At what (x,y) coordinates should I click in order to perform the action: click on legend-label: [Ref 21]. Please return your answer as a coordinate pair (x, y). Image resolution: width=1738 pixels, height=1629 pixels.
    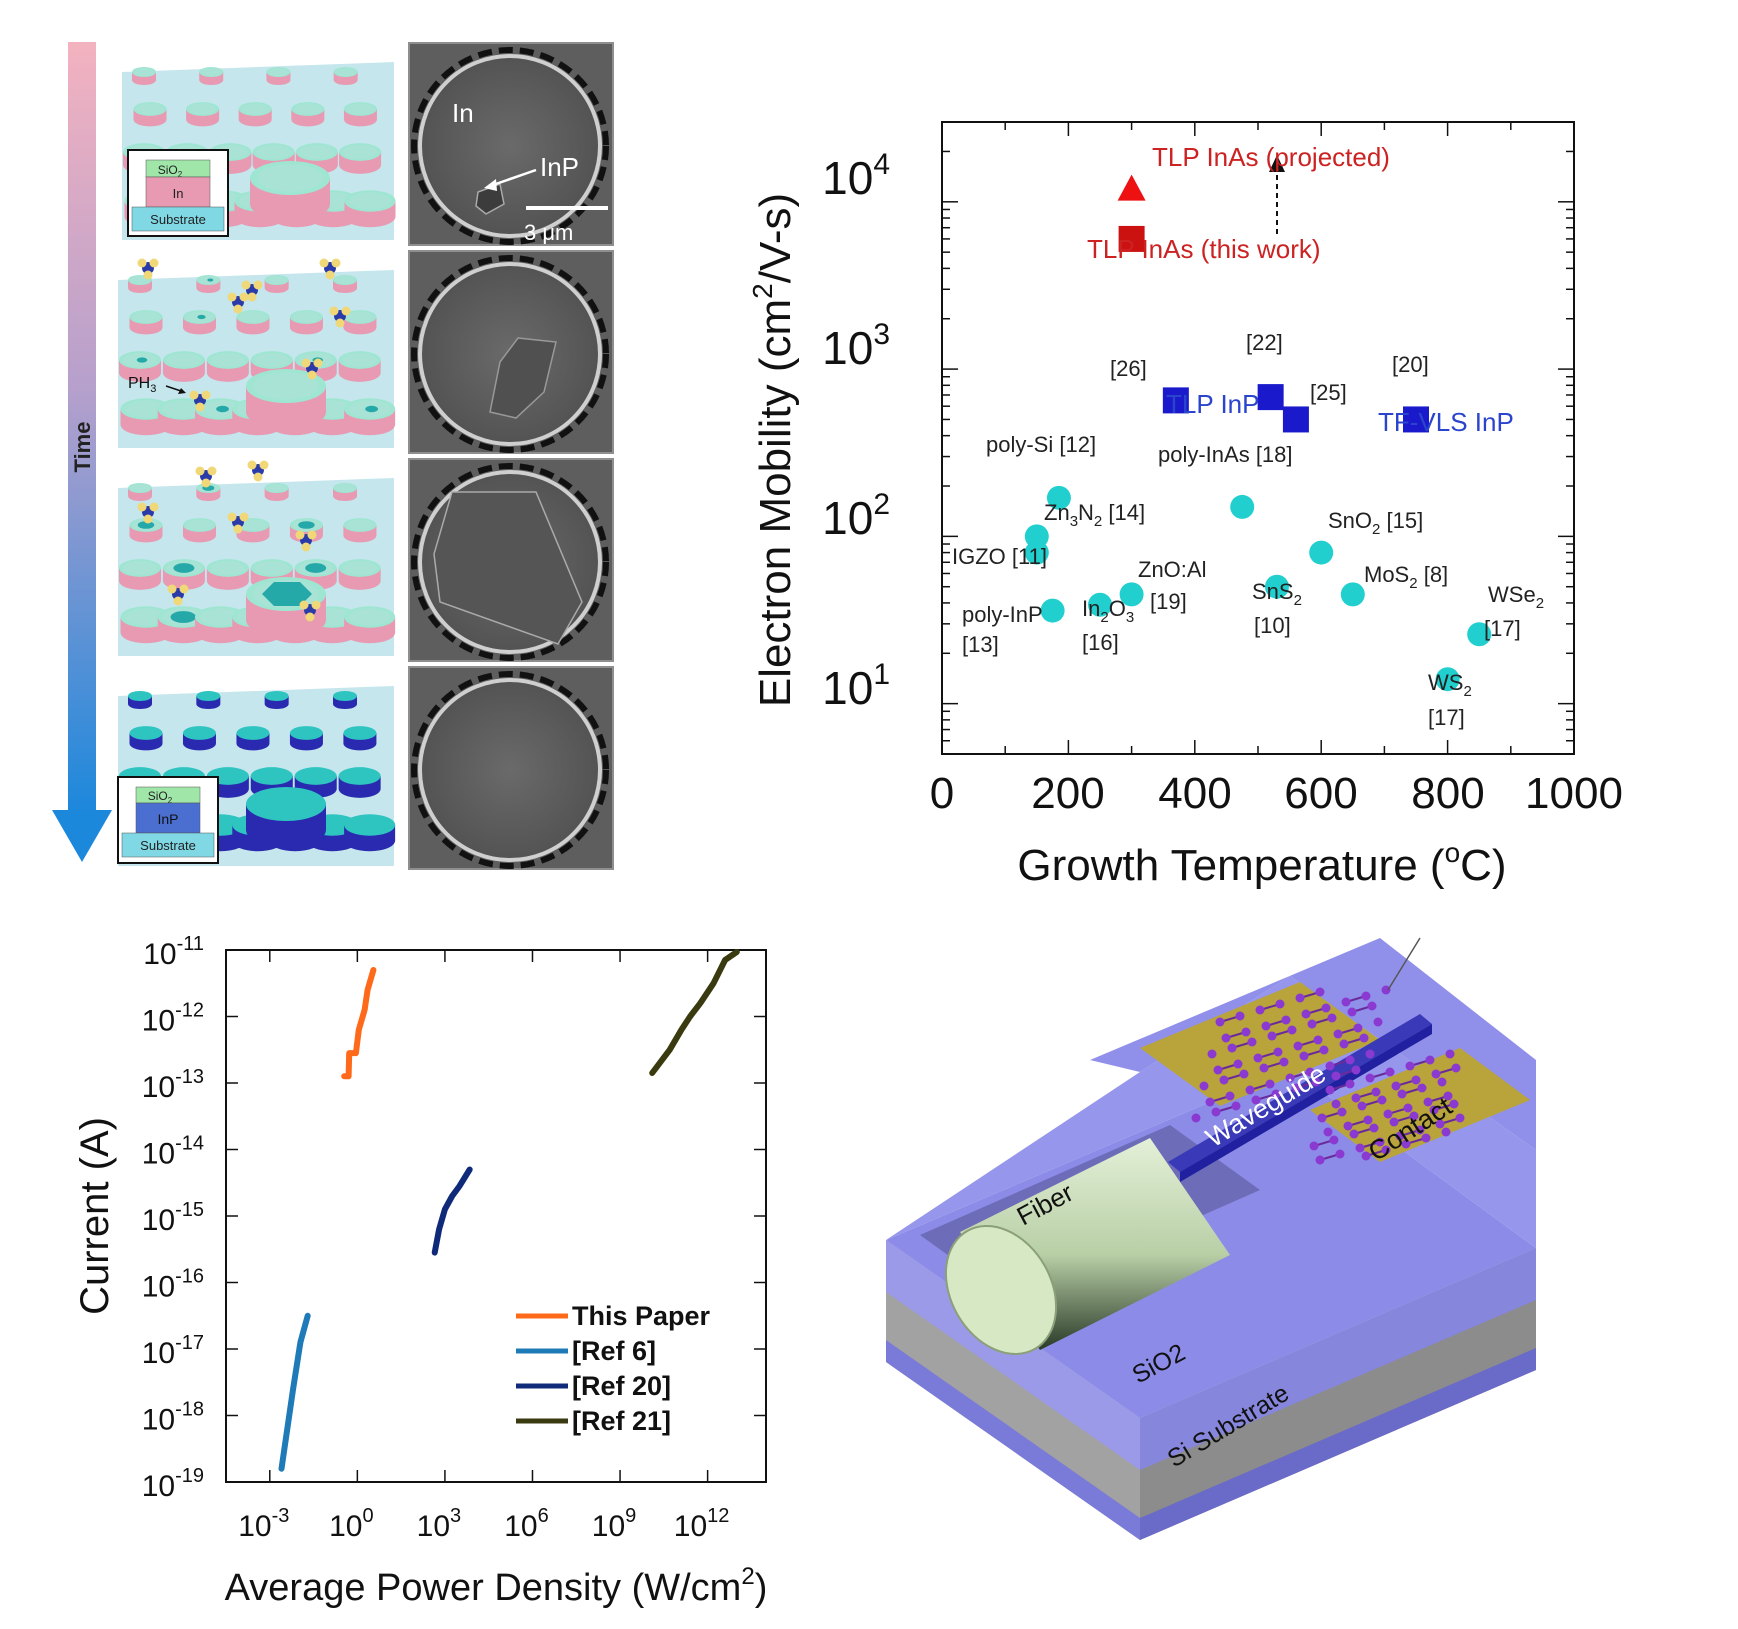
    Looking at the image, I should click on (621, 1421).